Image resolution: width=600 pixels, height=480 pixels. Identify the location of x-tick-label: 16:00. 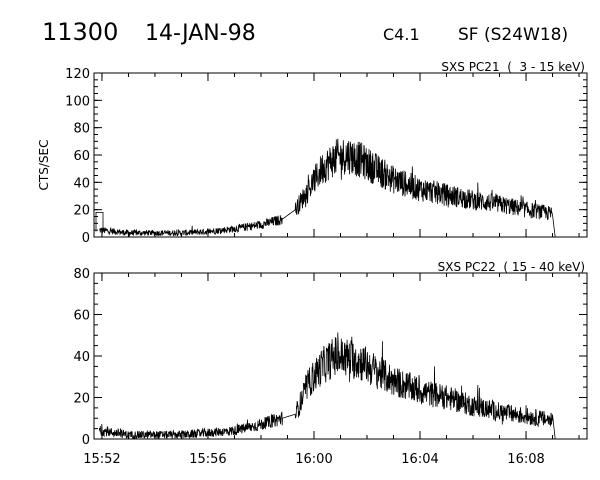
(313, 459).